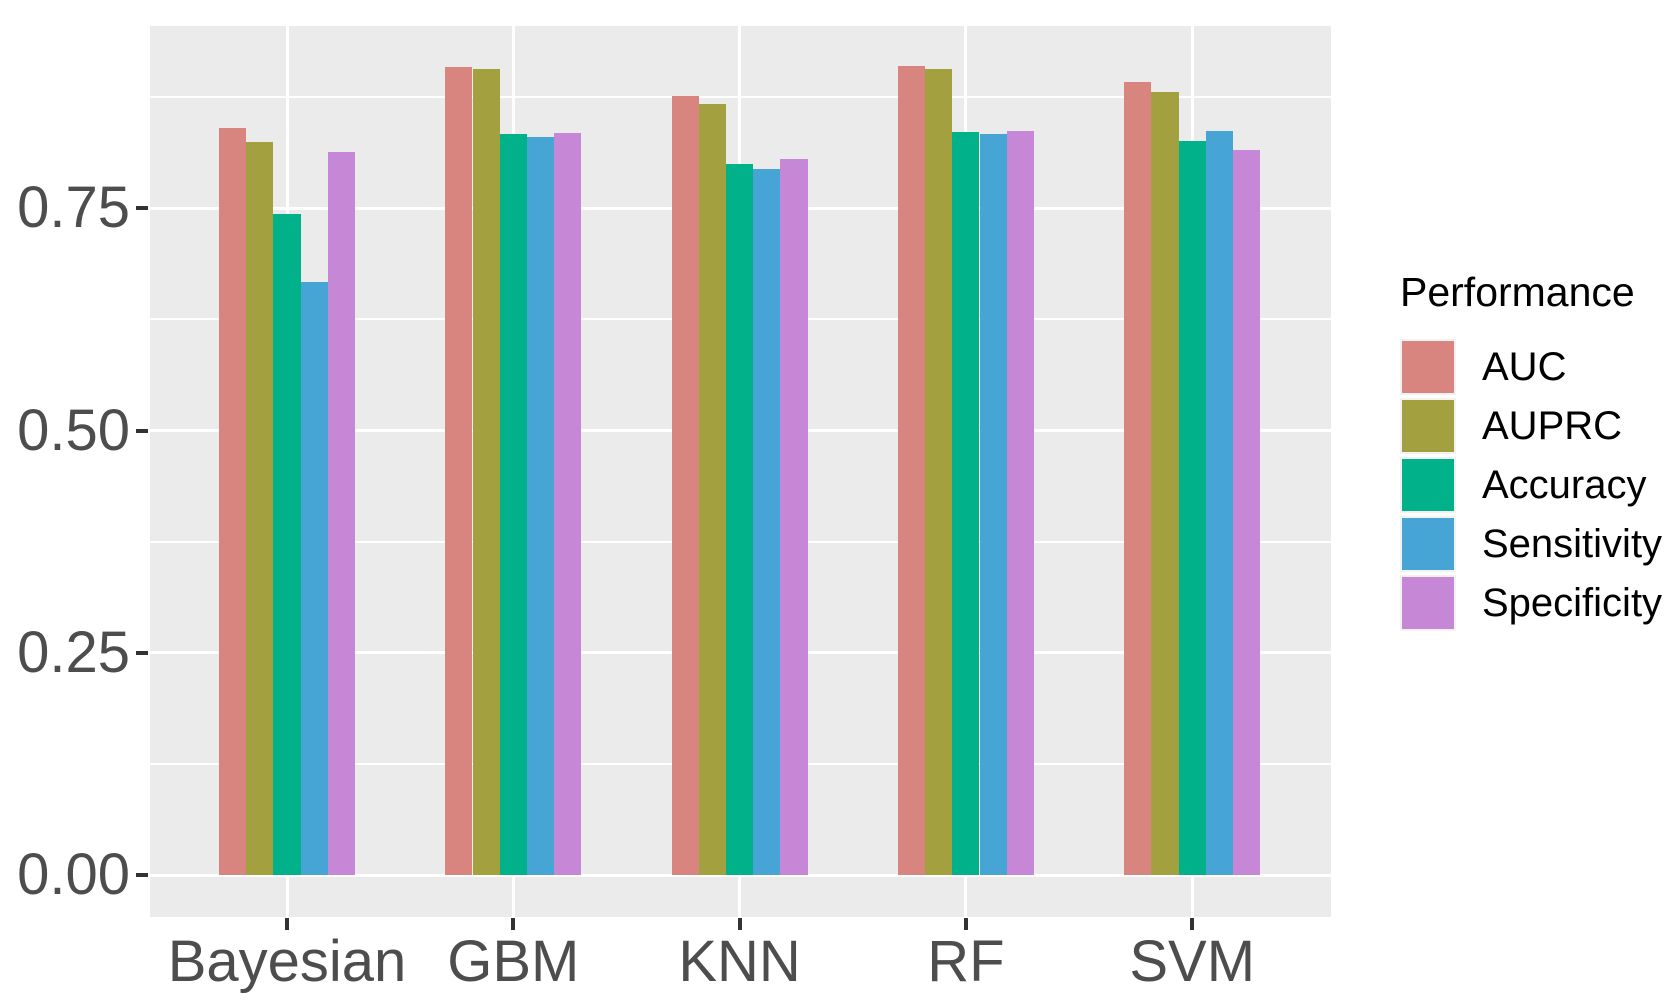 The width and height of the screenshot is (1680, 1004). Describe the element at coordinates (966, 503) in the screenshot. I see `bar-rf-accuracy` at that location.